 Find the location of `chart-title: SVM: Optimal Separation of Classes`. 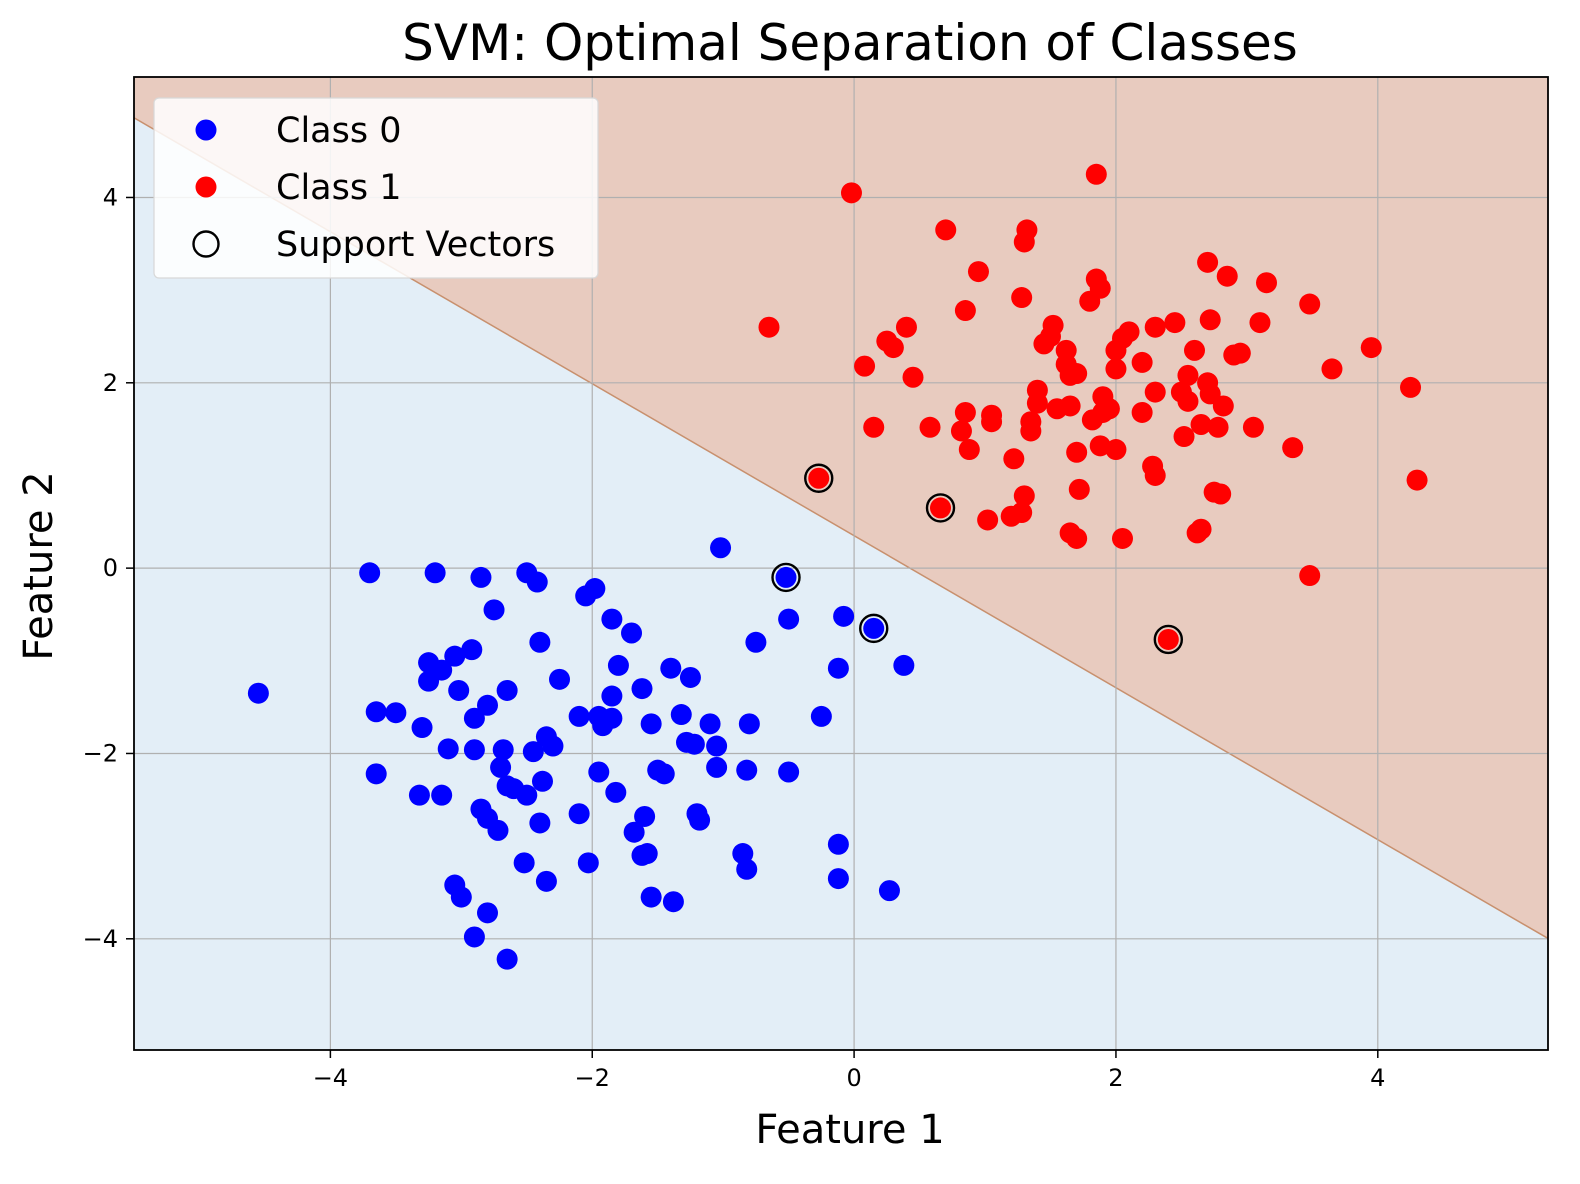

chart-title: SVM: Optimal Separation of Classes is located at coordinates (850, 43).